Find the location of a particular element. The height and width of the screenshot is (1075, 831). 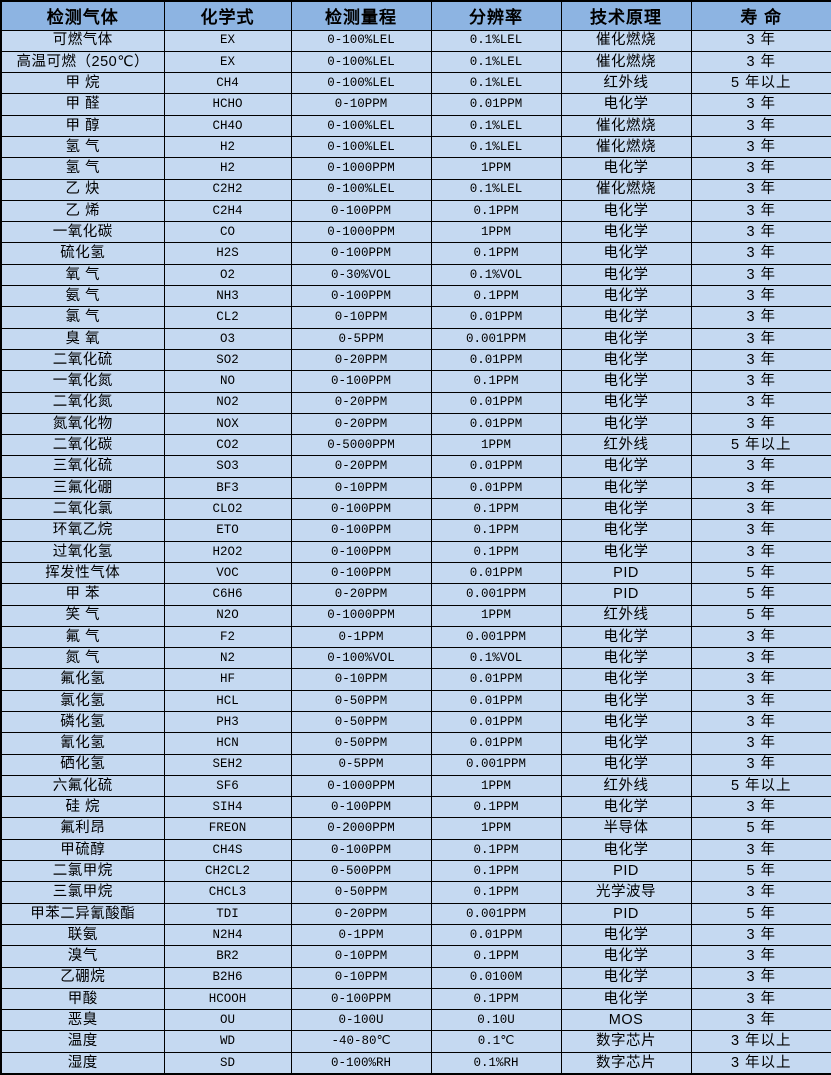

cell-principle: 数字芯片 is located at coordinates (626, 1063).